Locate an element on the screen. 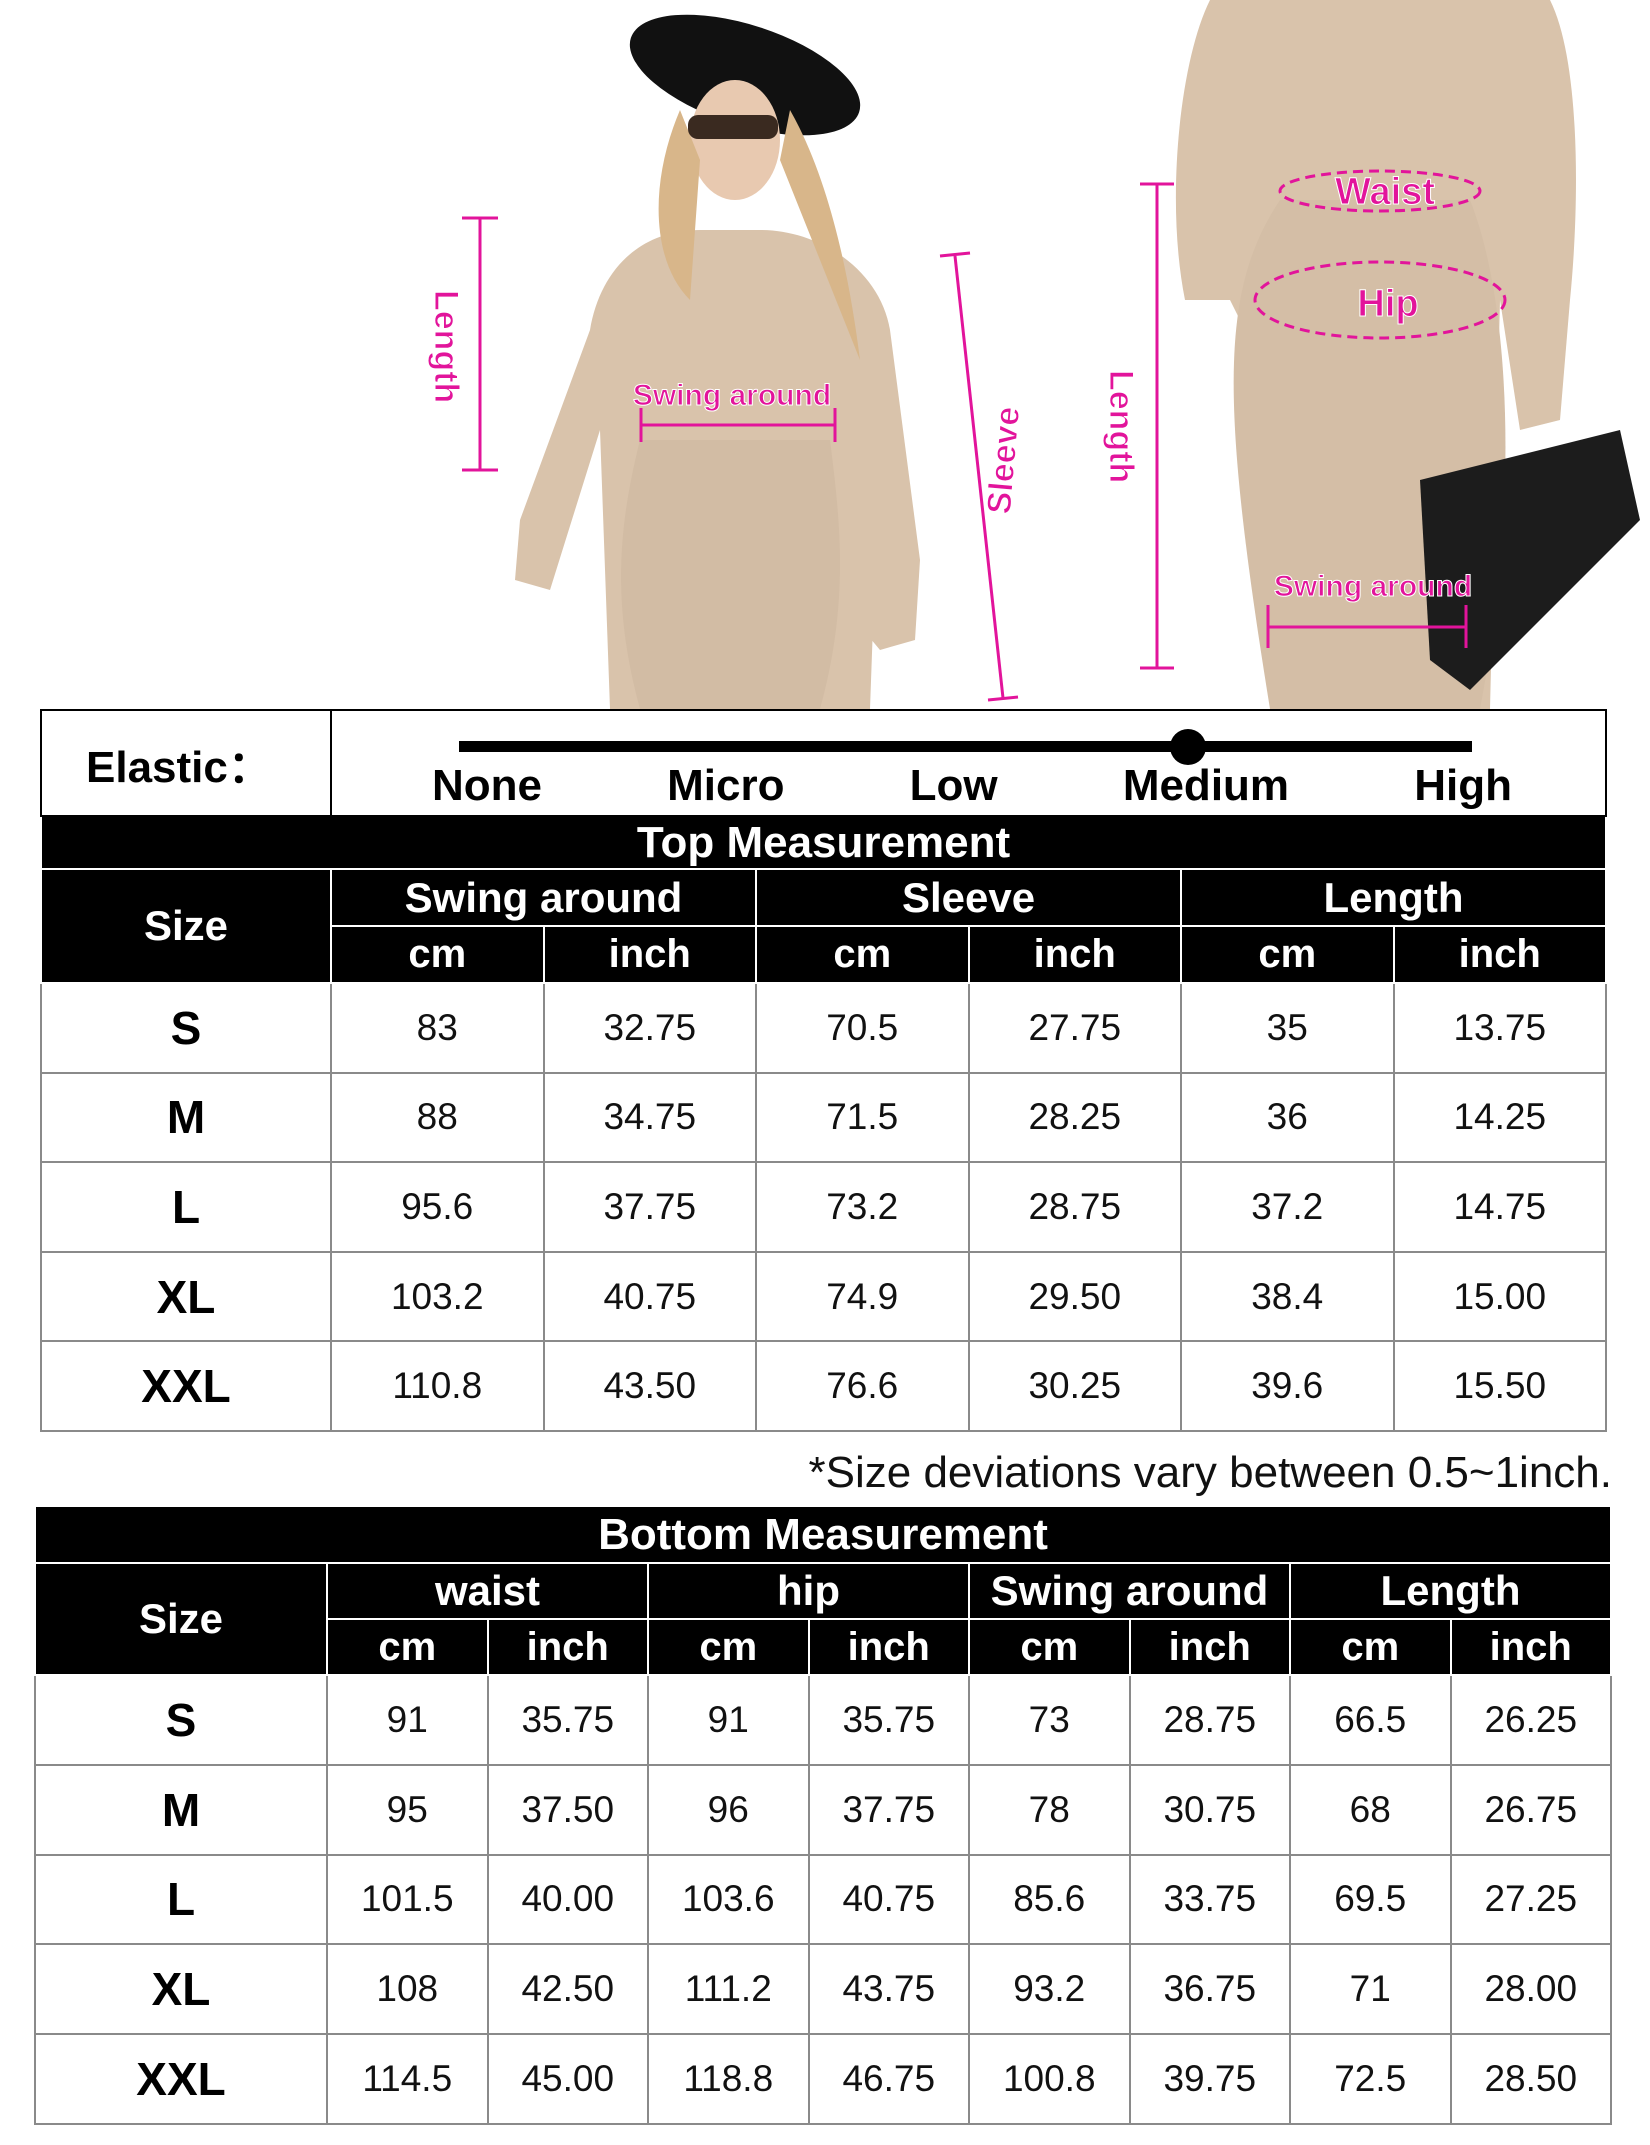  table-title: Bottom Measurement is located at coordinates (823, 1534).